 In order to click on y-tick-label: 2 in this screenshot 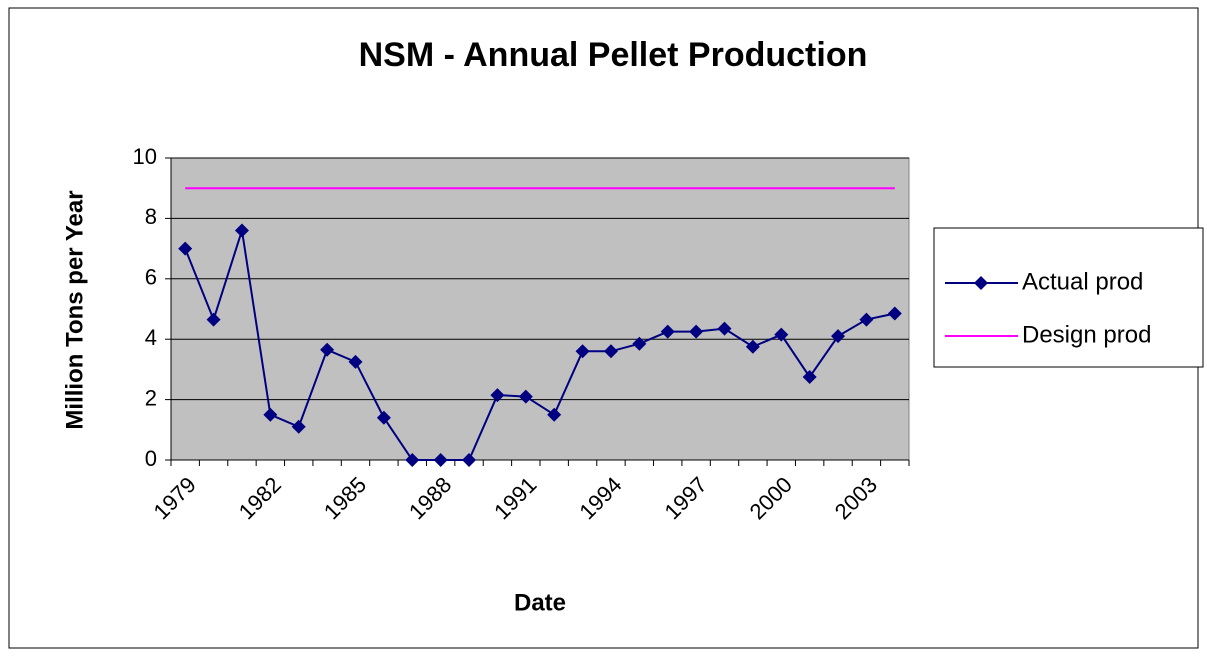, I will do `click(151, 397)`.